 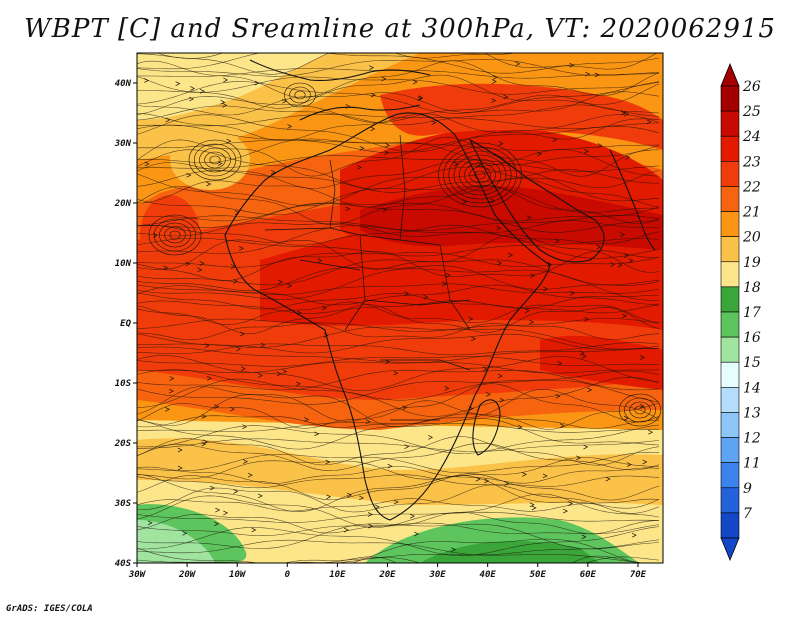 I want to click on colorbar: 26 25 24 23 22 21 20 19 18 17 16 15 14 13 12 11 9 7, so click(x=740, y=312).